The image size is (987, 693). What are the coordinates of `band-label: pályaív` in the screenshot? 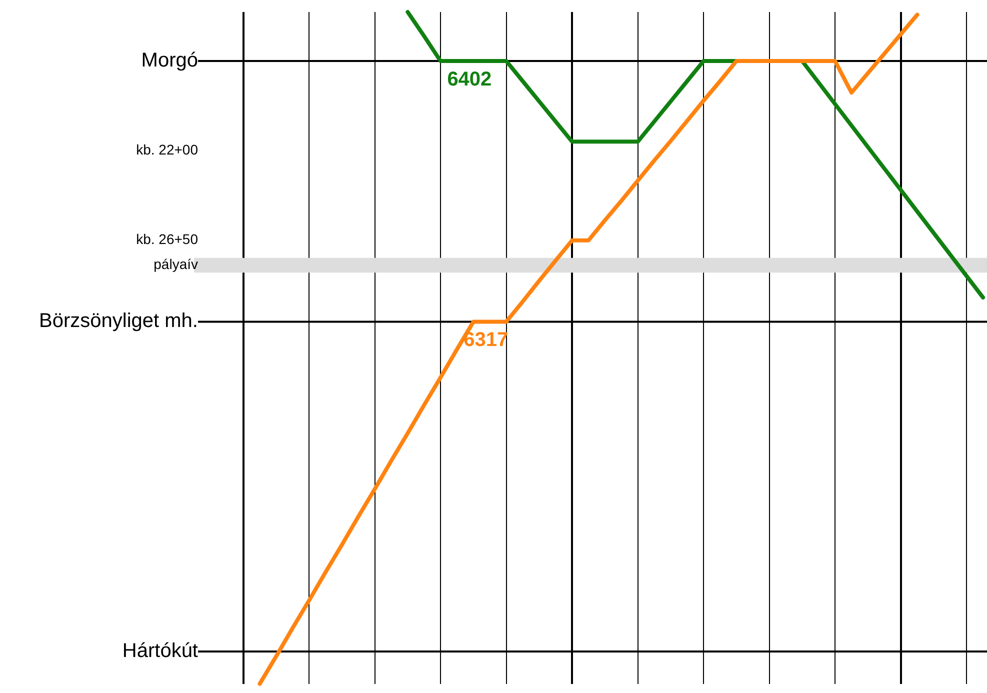 It's located at (176, 264).